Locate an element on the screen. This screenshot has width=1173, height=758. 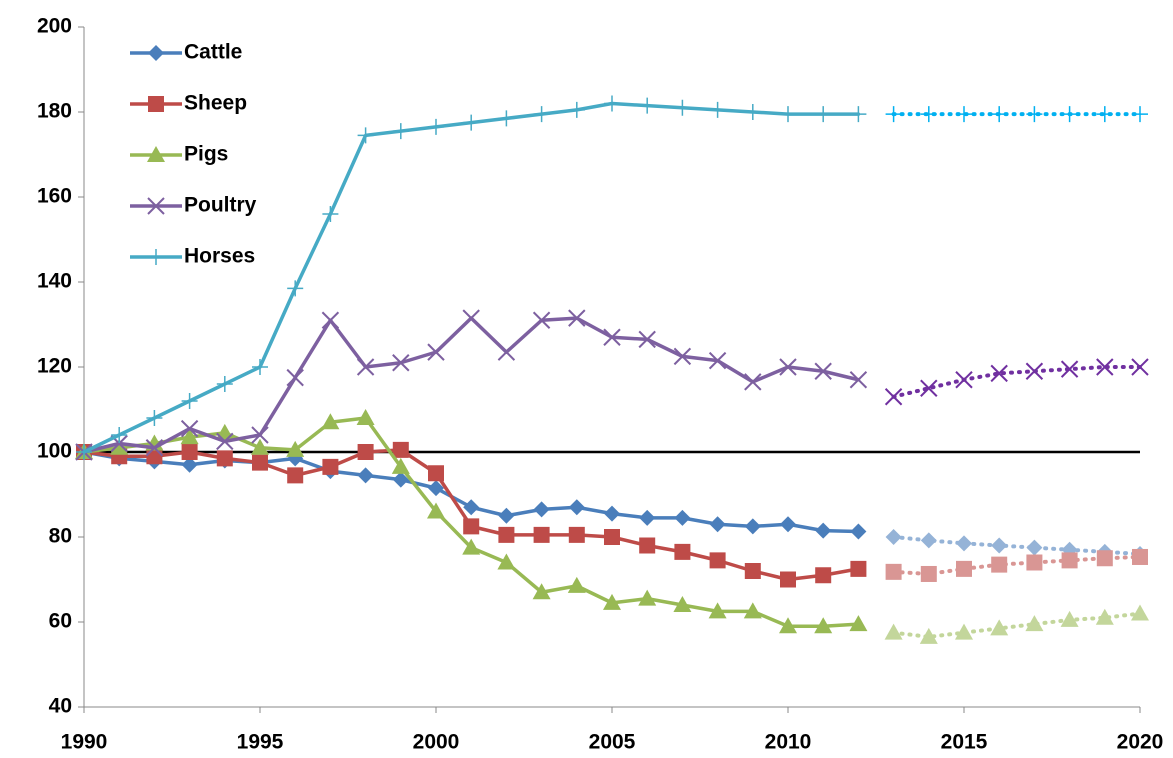
y-tick-label: 60 is located at coordinates (60, 621).